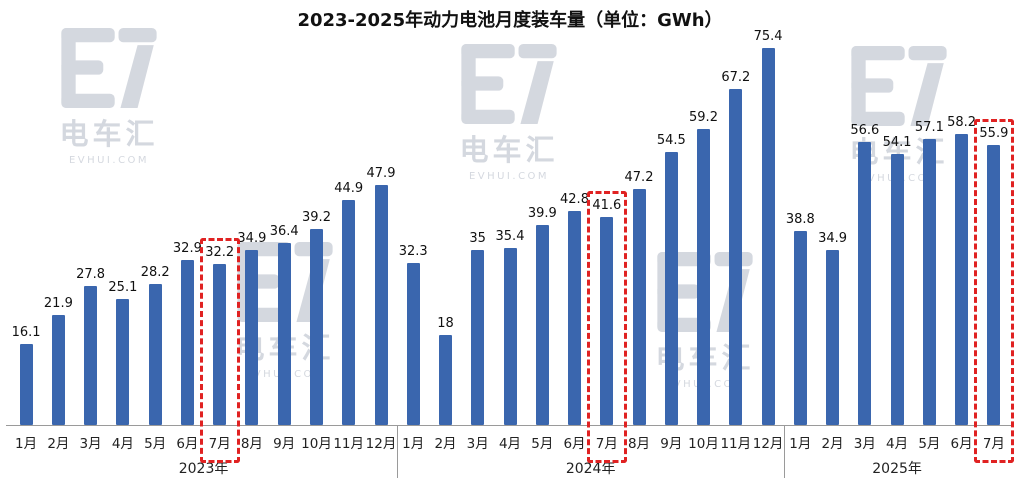 This screenshot has height=488, width=1020. What do you see at coordinates (768, 36) in the screenshot?
I see `value-label: 75.4` at bounding box center [768, 36].